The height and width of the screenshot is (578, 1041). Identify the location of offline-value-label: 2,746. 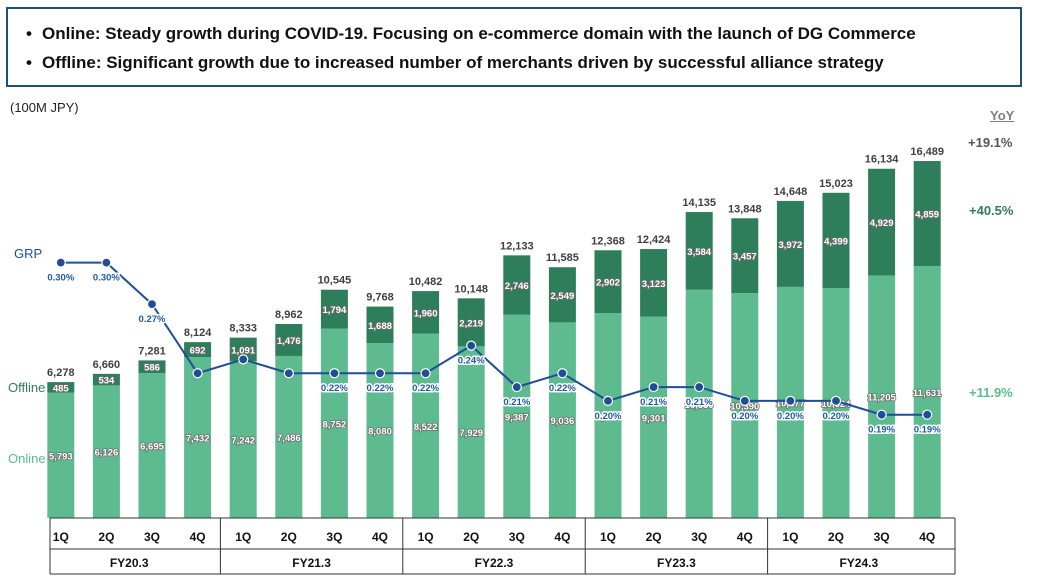
(517, 286).